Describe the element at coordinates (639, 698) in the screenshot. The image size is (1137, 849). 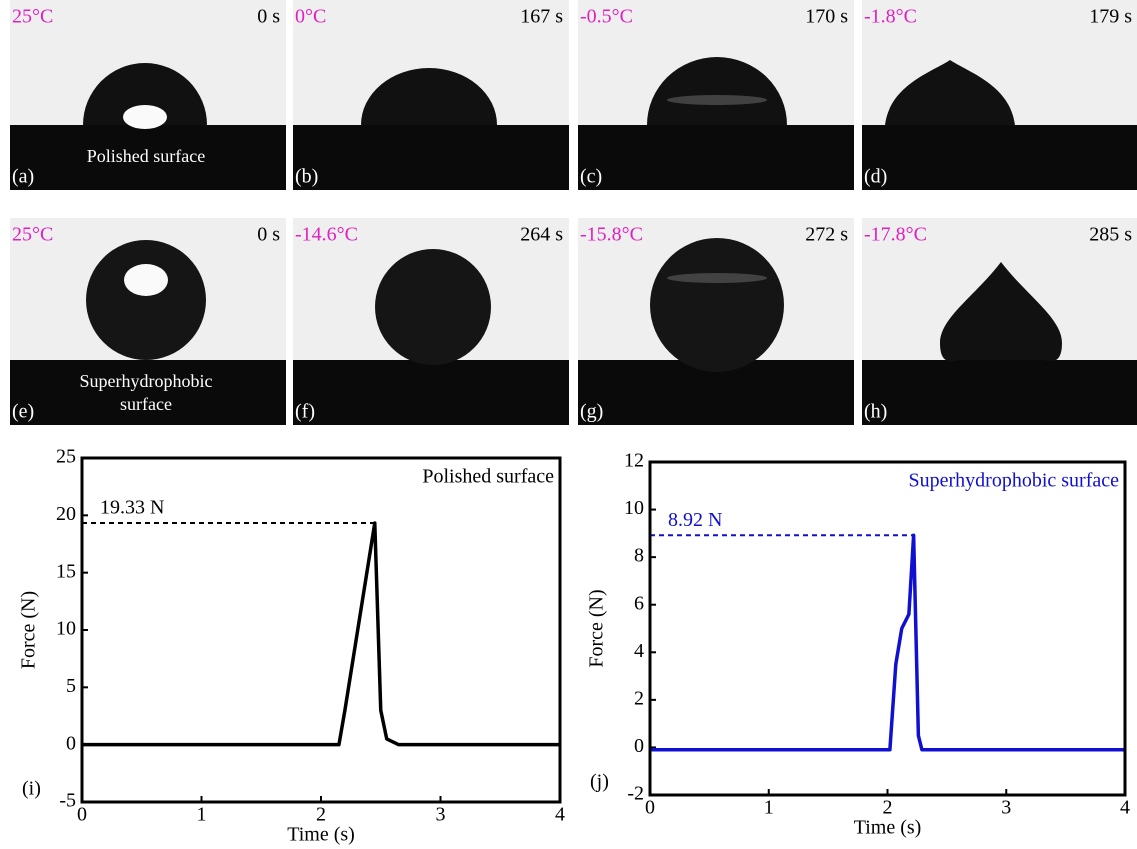
I see `y-tick-label: 2` at that location.